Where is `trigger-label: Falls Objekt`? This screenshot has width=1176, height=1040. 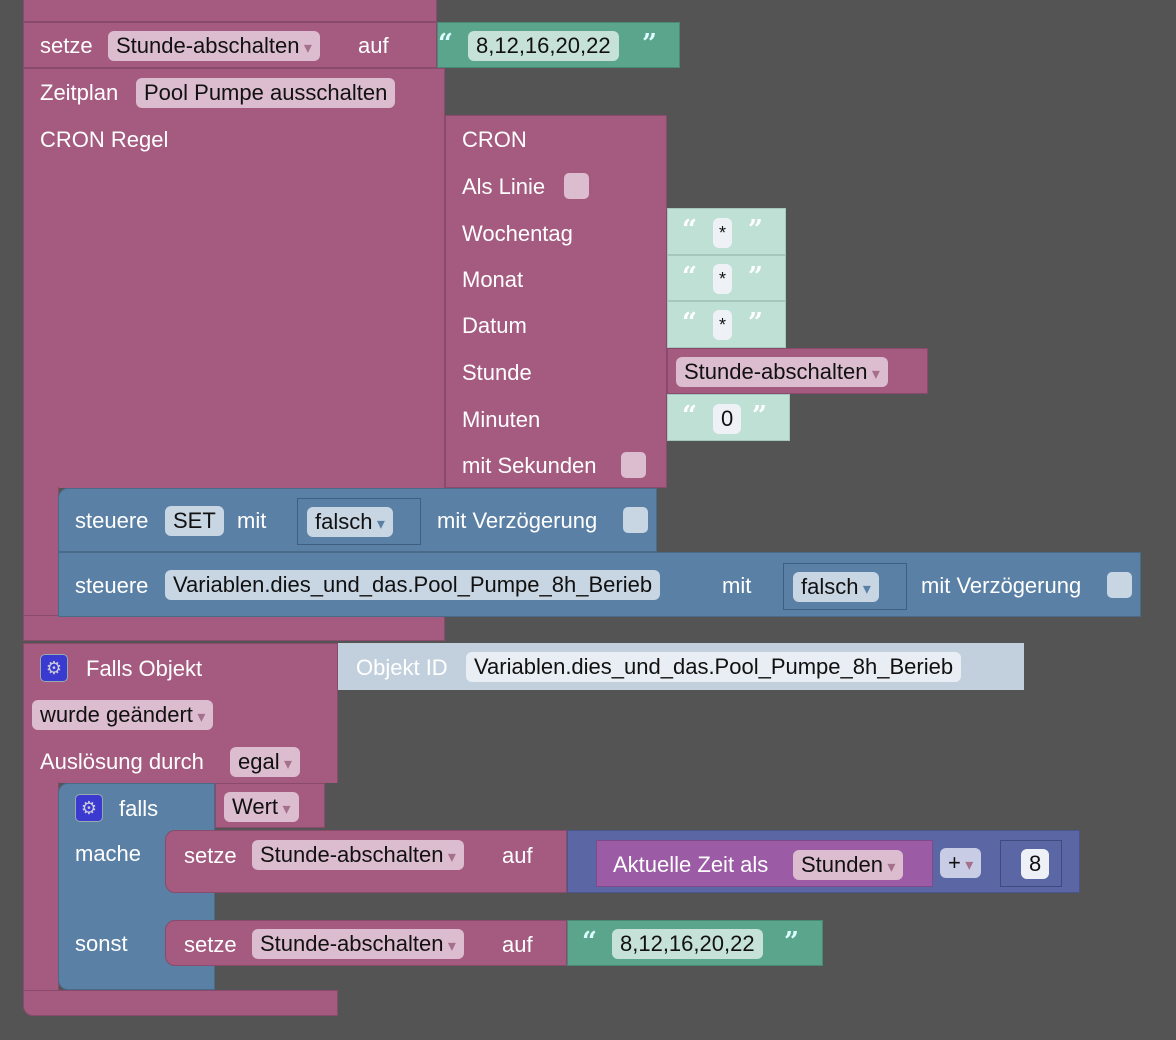
trigger-label: Falls Objekt is located at coordinates (144, 668).